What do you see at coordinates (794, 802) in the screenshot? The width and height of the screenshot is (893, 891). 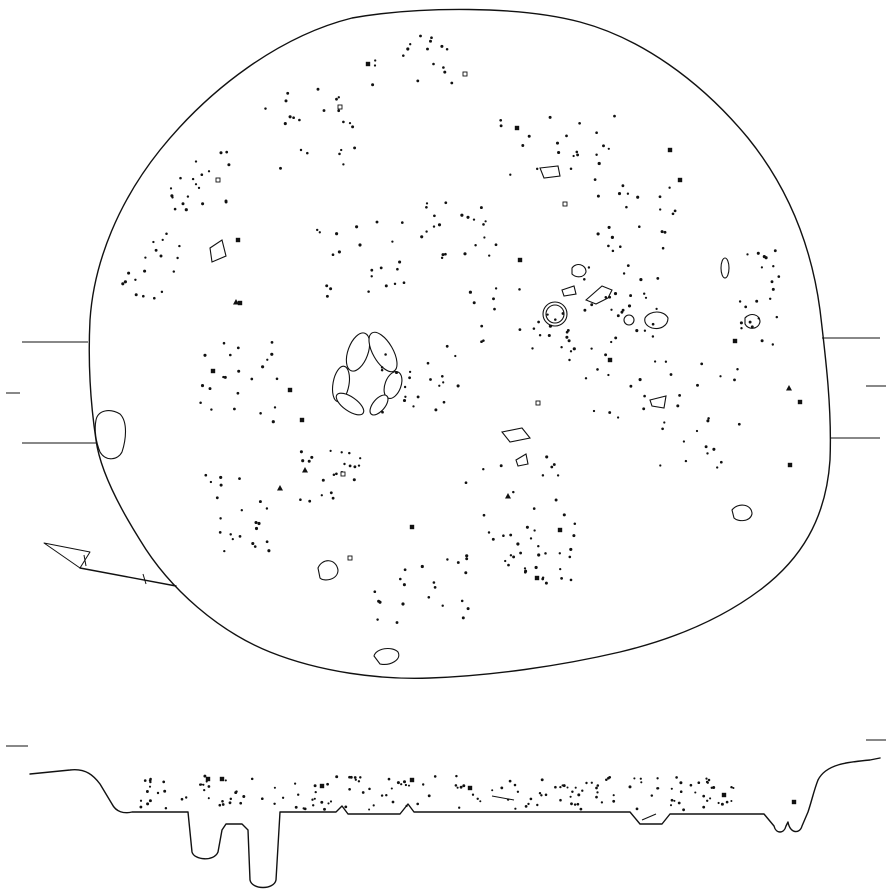 I see `section-find-square` at bounding box center [794, 802].